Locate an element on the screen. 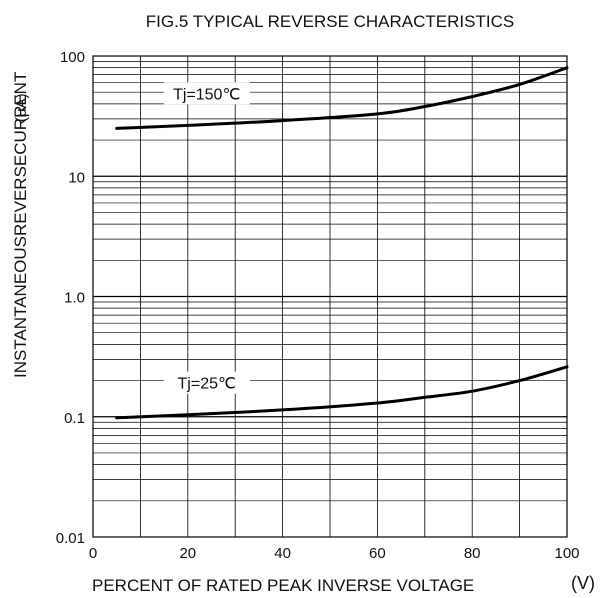  y-tick-labels: 0.01 0.1 1.0 10 100 is located at coordinates (70, 298).